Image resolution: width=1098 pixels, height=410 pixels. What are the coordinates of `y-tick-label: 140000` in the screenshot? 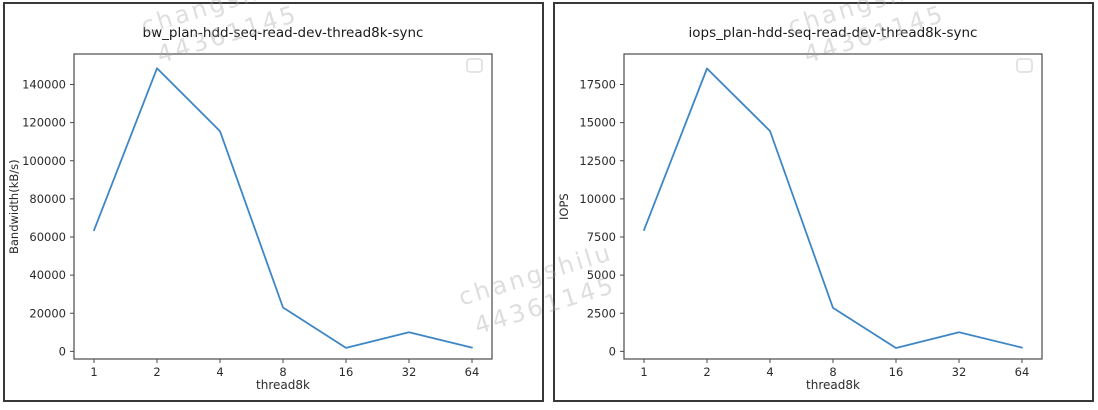 It's located at (44, 85).